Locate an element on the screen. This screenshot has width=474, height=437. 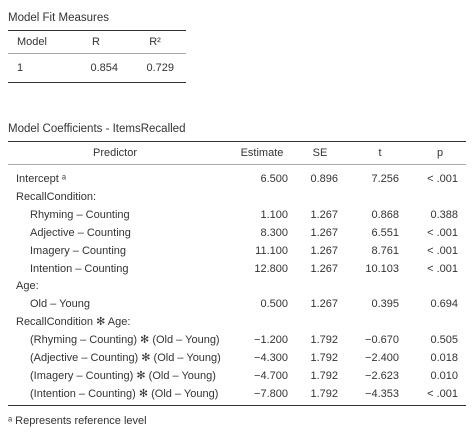
fit-header-model: Model is located at coordinates (32, 42).